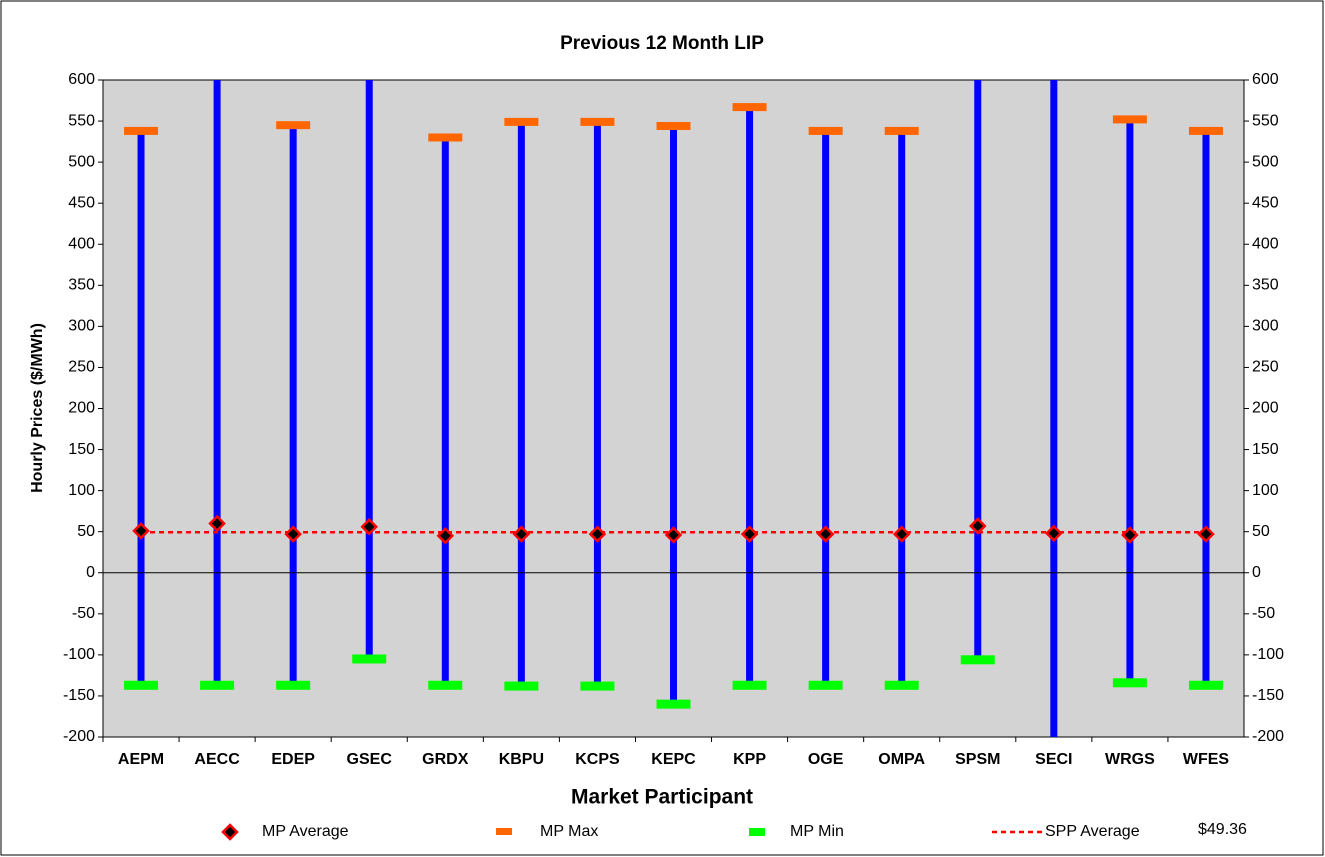 This screenshot has width=1325, height=857. What do you see at coordinates (86, 531) in the screenshot?
I see `y-tick-label: 50` at bounding box center [86, 531].